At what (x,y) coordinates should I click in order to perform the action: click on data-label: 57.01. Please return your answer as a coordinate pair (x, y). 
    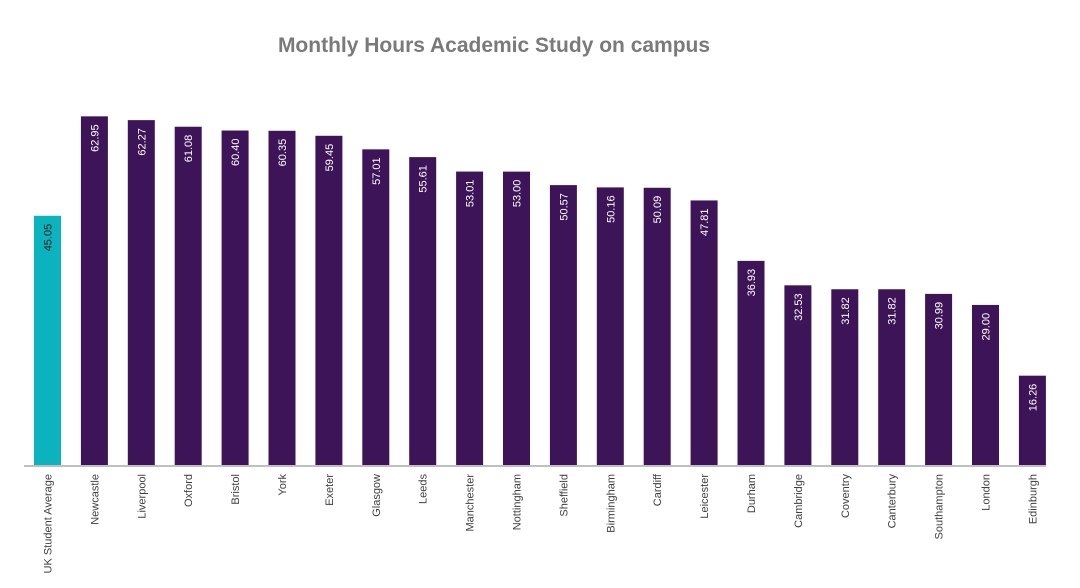
    Looking at the image, I should click on (377, 171).